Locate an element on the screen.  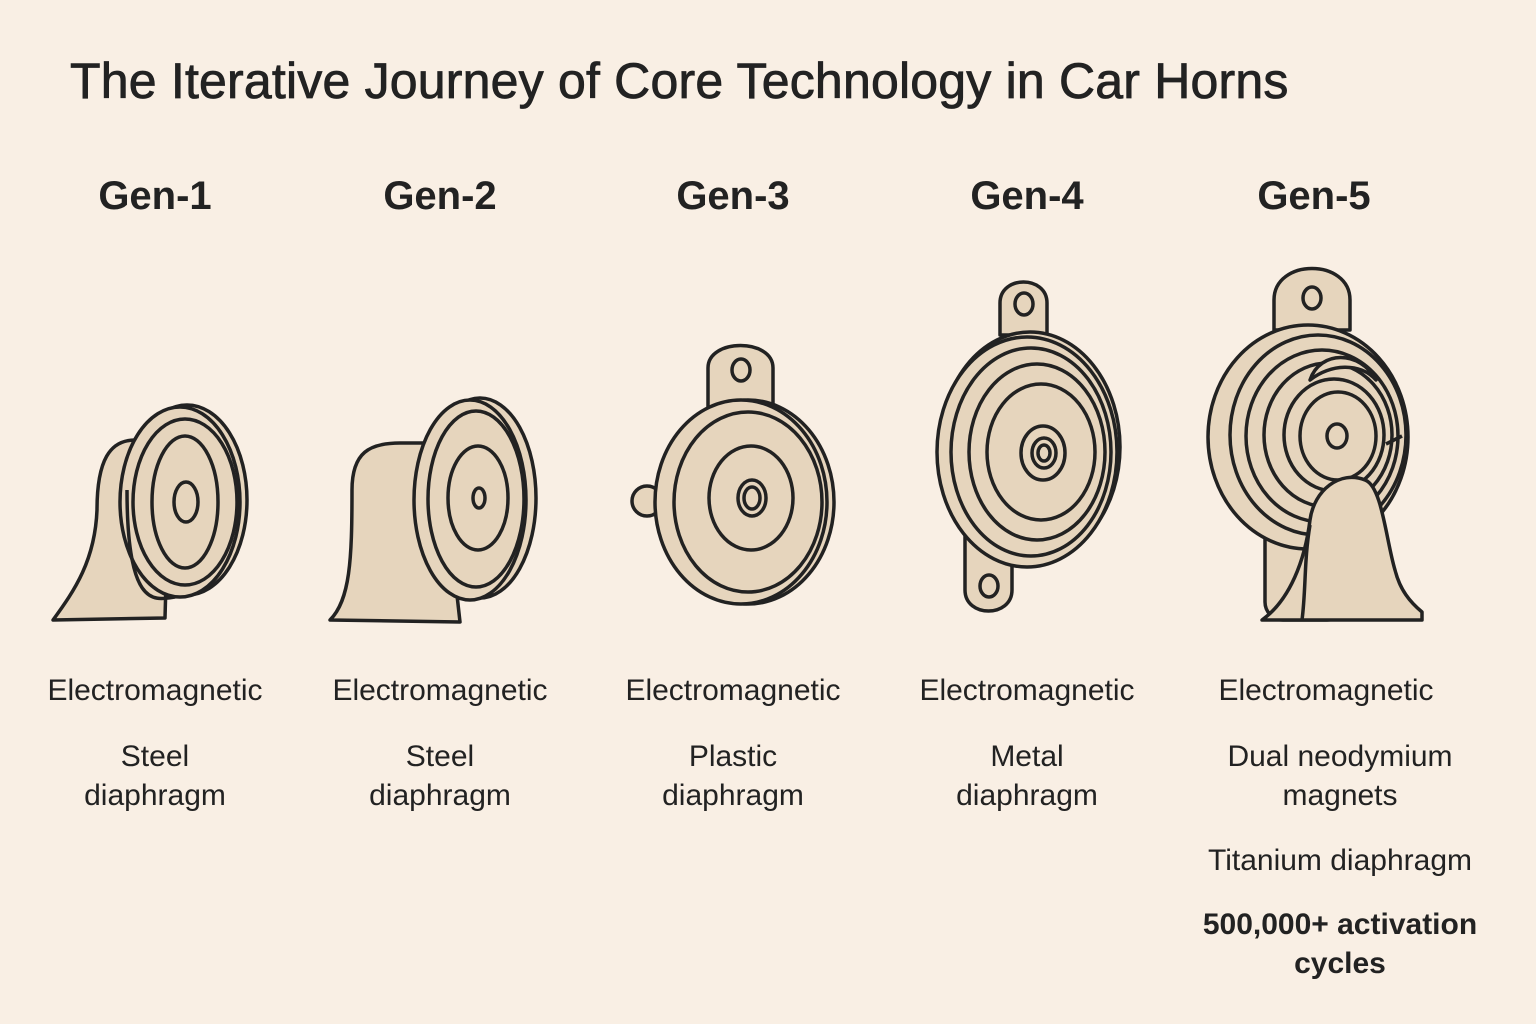
magnets-line: Dual neodymium magnets is located at coordinates (1340, 776).